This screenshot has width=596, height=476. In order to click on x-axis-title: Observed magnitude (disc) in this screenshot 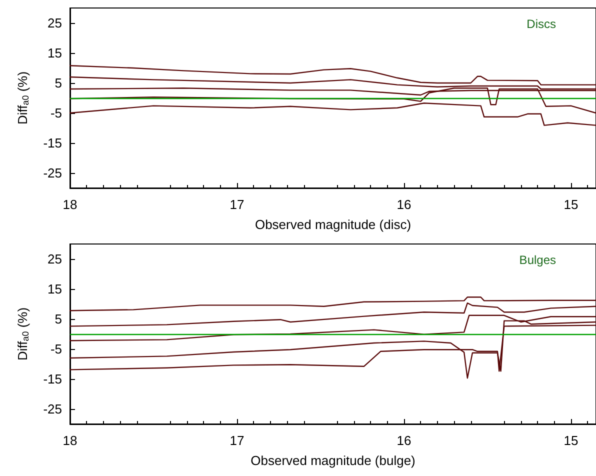, I will do `click(333, 224)`.